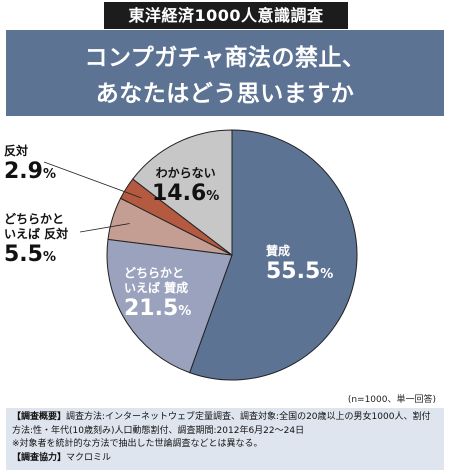  Describe the element at coordinates (226, 15) in the screenshot. I see `survey-tag: 東洋経済1000人意識調査` at that location.